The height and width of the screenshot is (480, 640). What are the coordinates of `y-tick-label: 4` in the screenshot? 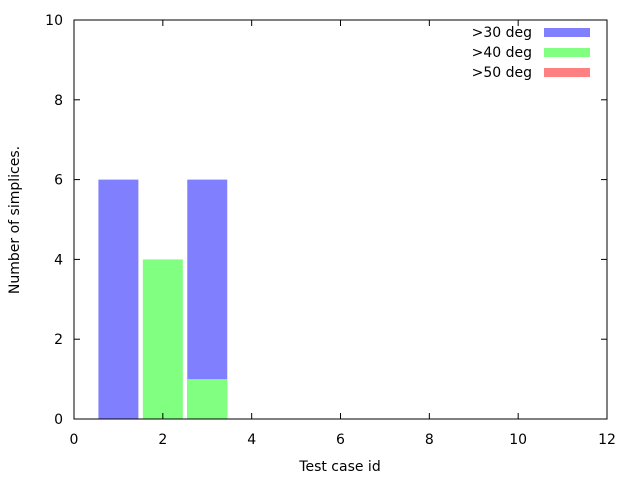 It's located at (58, 260).